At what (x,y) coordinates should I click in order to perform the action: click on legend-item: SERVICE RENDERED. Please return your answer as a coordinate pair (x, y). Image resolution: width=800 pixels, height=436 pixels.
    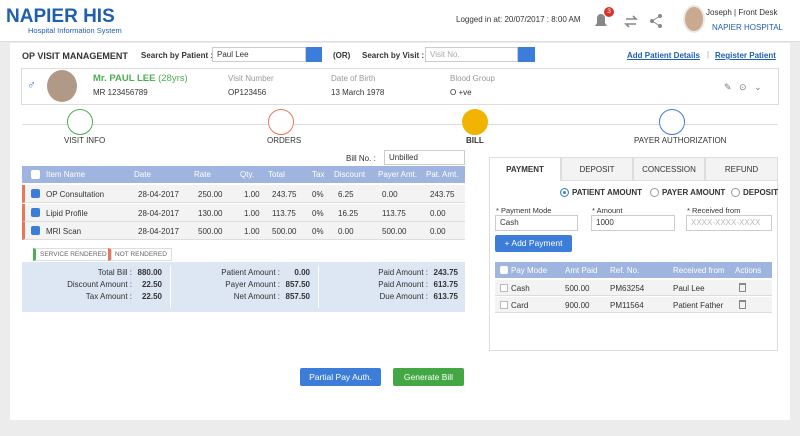
    Looking at the image, I should click on (72, 254).